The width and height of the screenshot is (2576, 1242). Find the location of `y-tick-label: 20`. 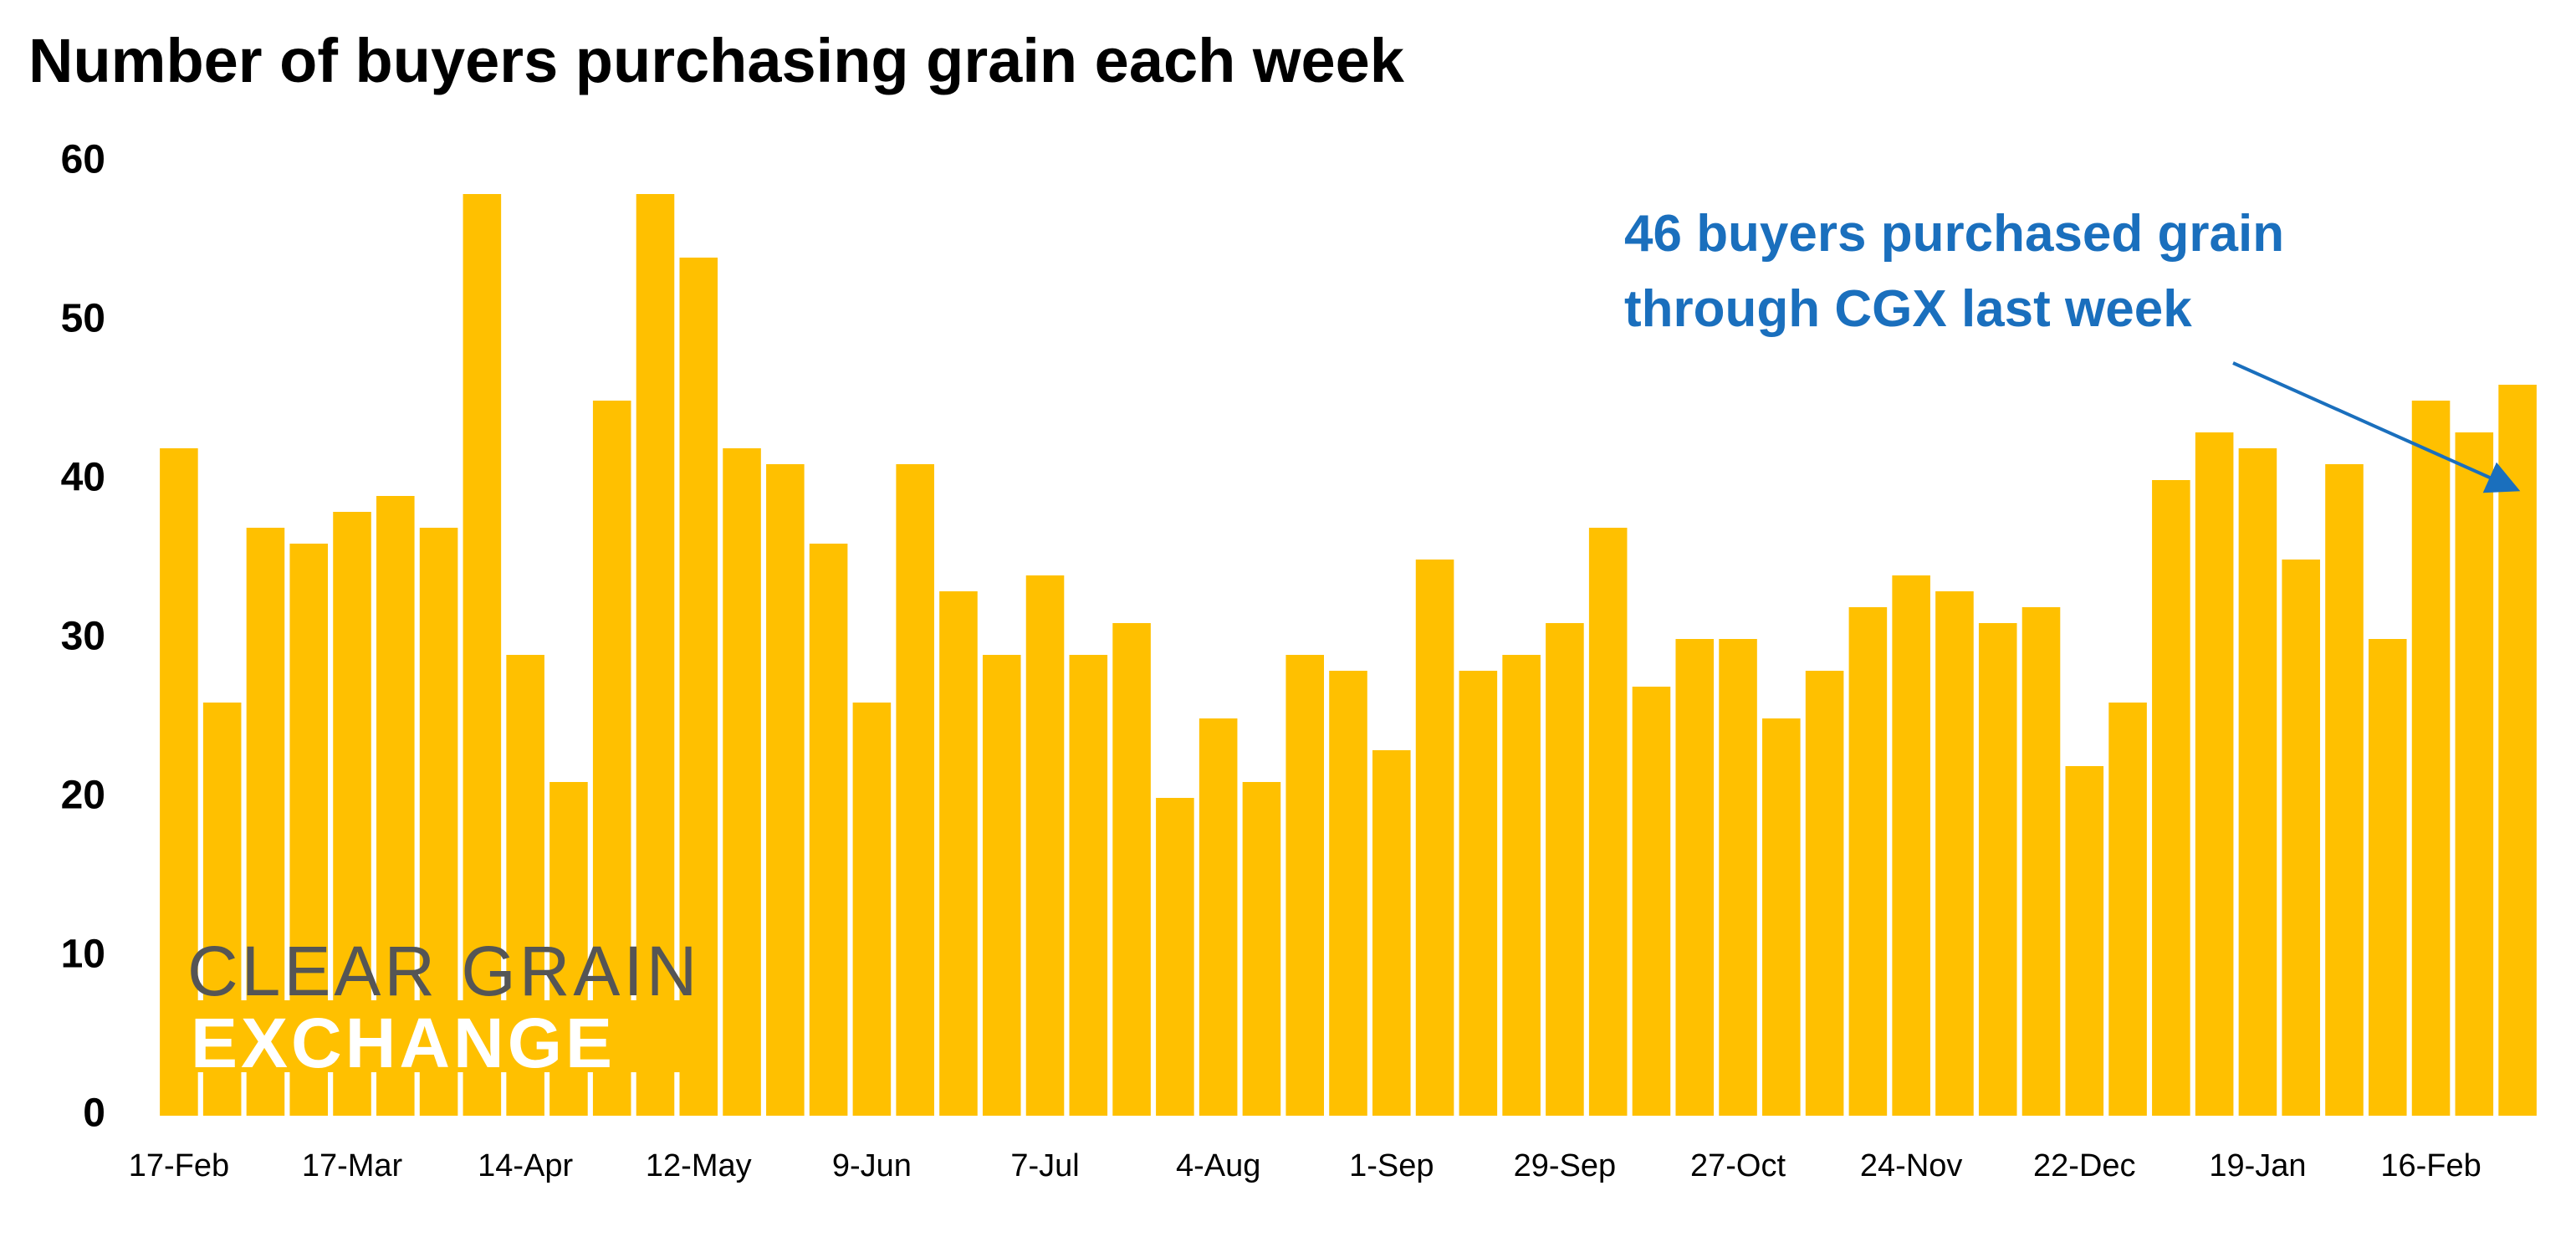

y-tick-label: 20 is located at coordinates (83, 796).